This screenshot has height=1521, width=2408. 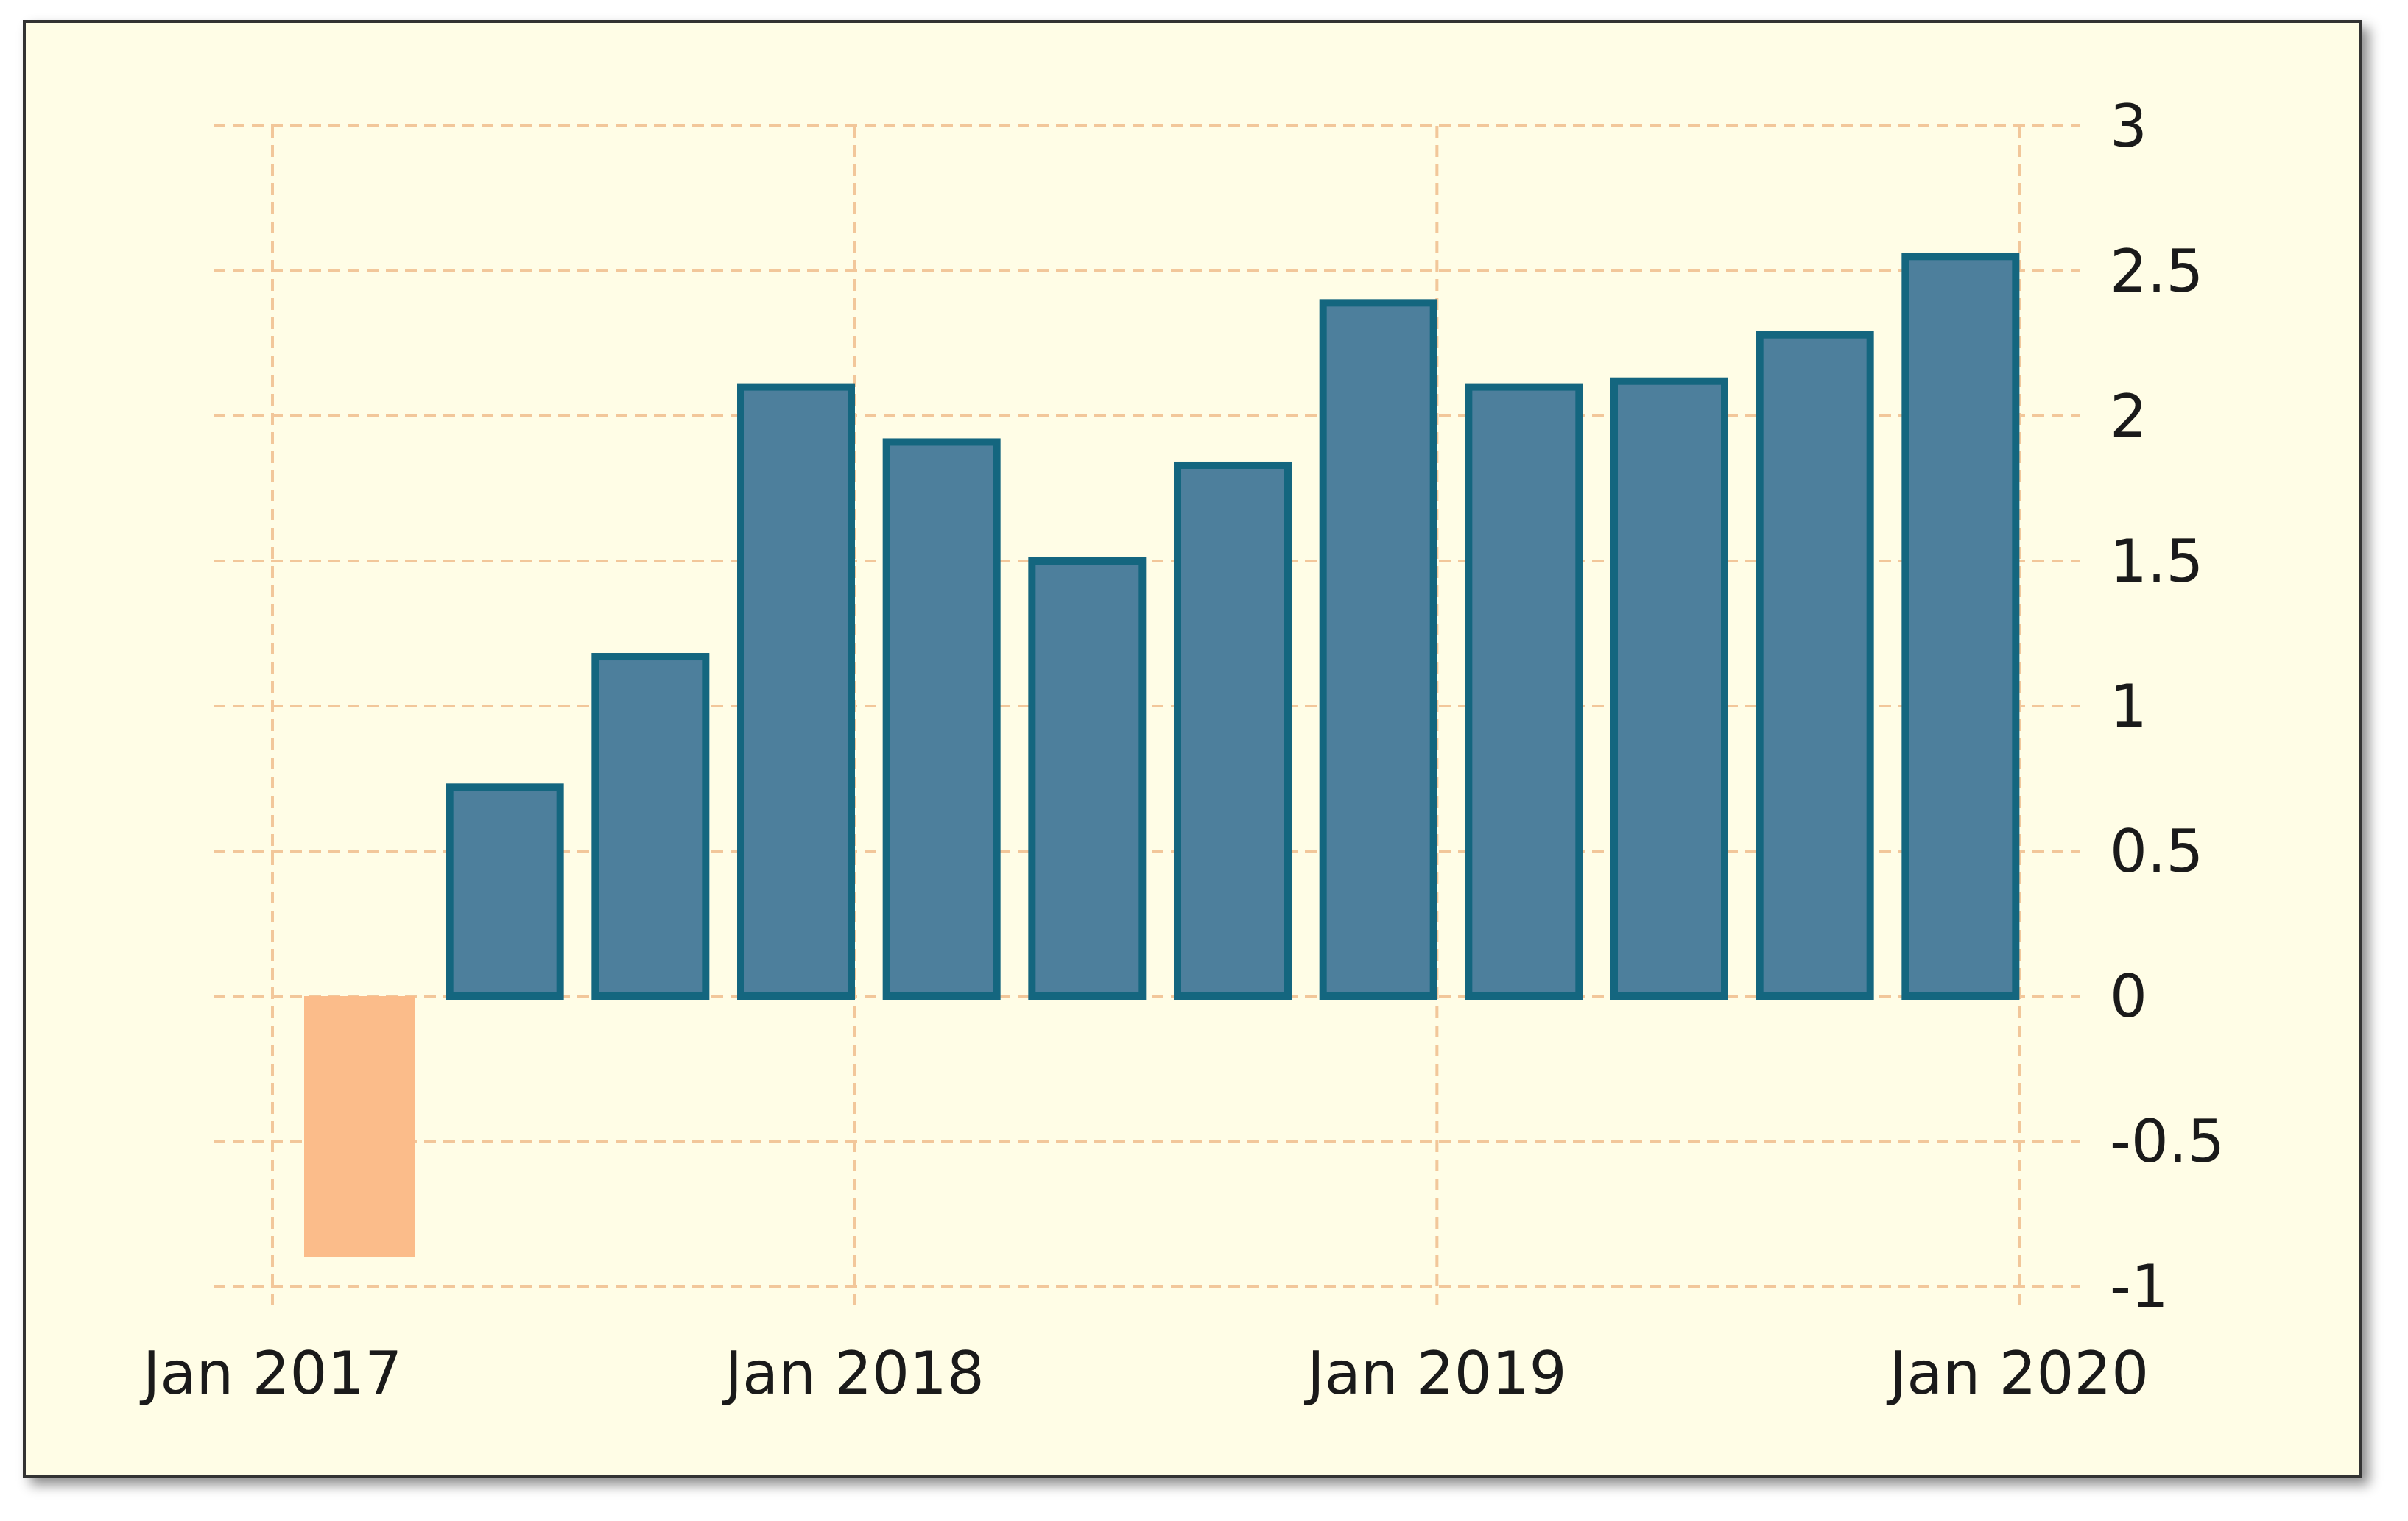 I want to click on y-tick-label: 0.5, so click(x=2156, y=851).